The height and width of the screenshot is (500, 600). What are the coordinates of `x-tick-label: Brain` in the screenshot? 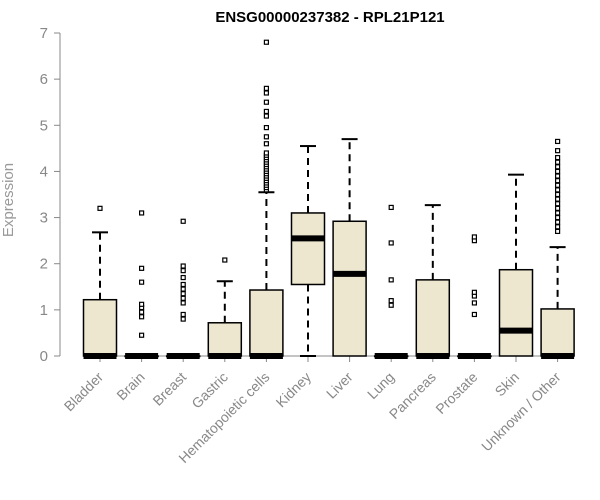 It's located at (130, 386).